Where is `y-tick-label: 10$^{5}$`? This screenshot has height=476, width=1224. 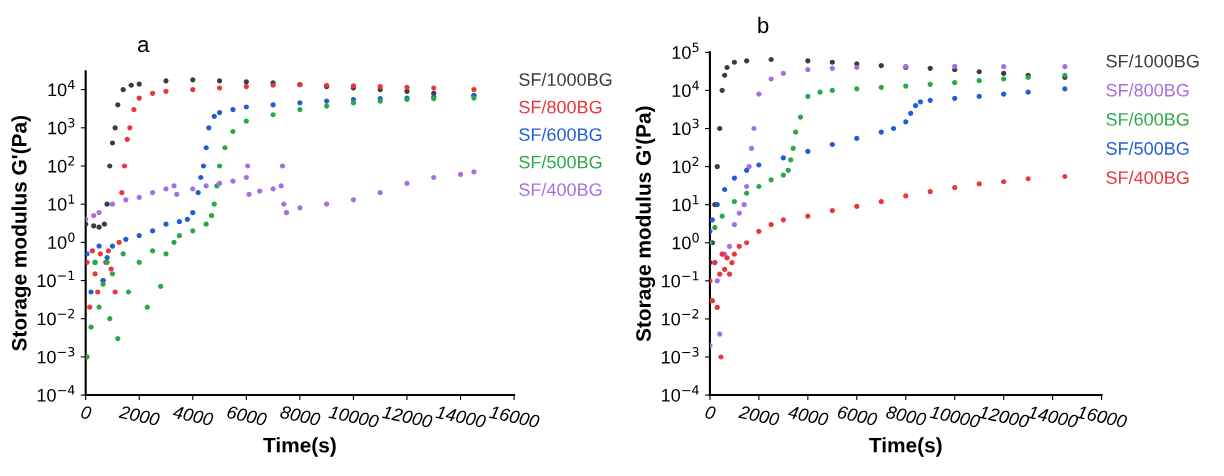
y-tick-label: 10$^{5}$ is located at coordinates (685, 50).